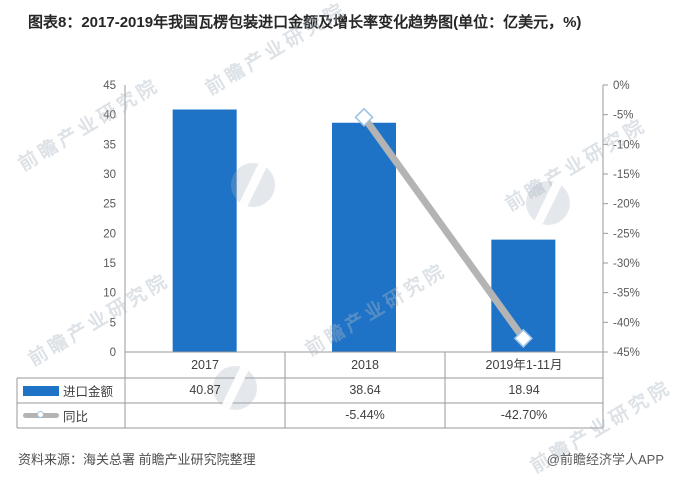 The width and height of the screenshot is (682, 480). I want to click on table-cell: 38.64, so click(365, 390).